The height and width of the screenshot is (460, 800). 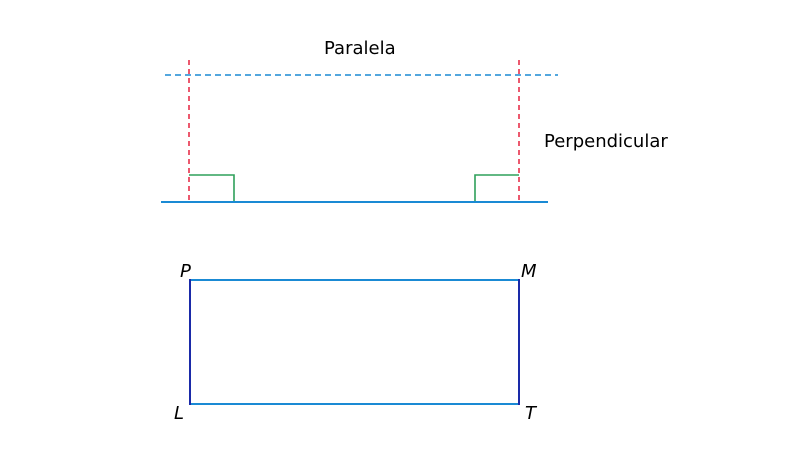 I want to click on vertex-label-l: L, so click(x=179, y=413).